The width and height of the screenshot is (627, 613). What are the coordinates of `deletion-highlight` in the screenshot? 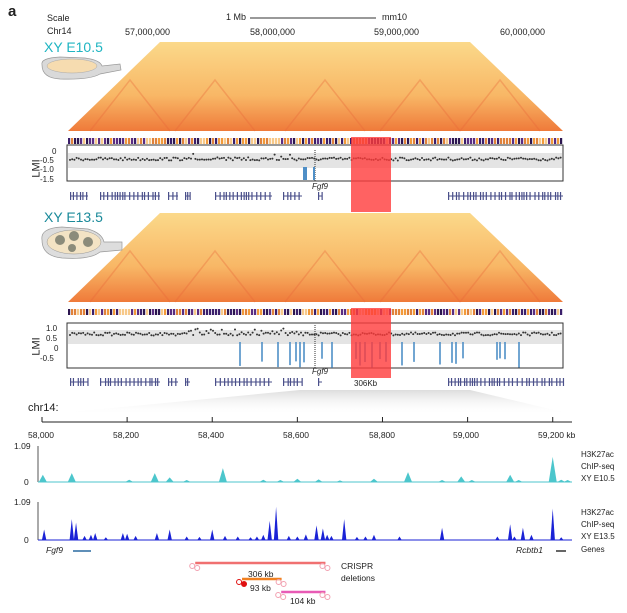 It's located at (371, 174).